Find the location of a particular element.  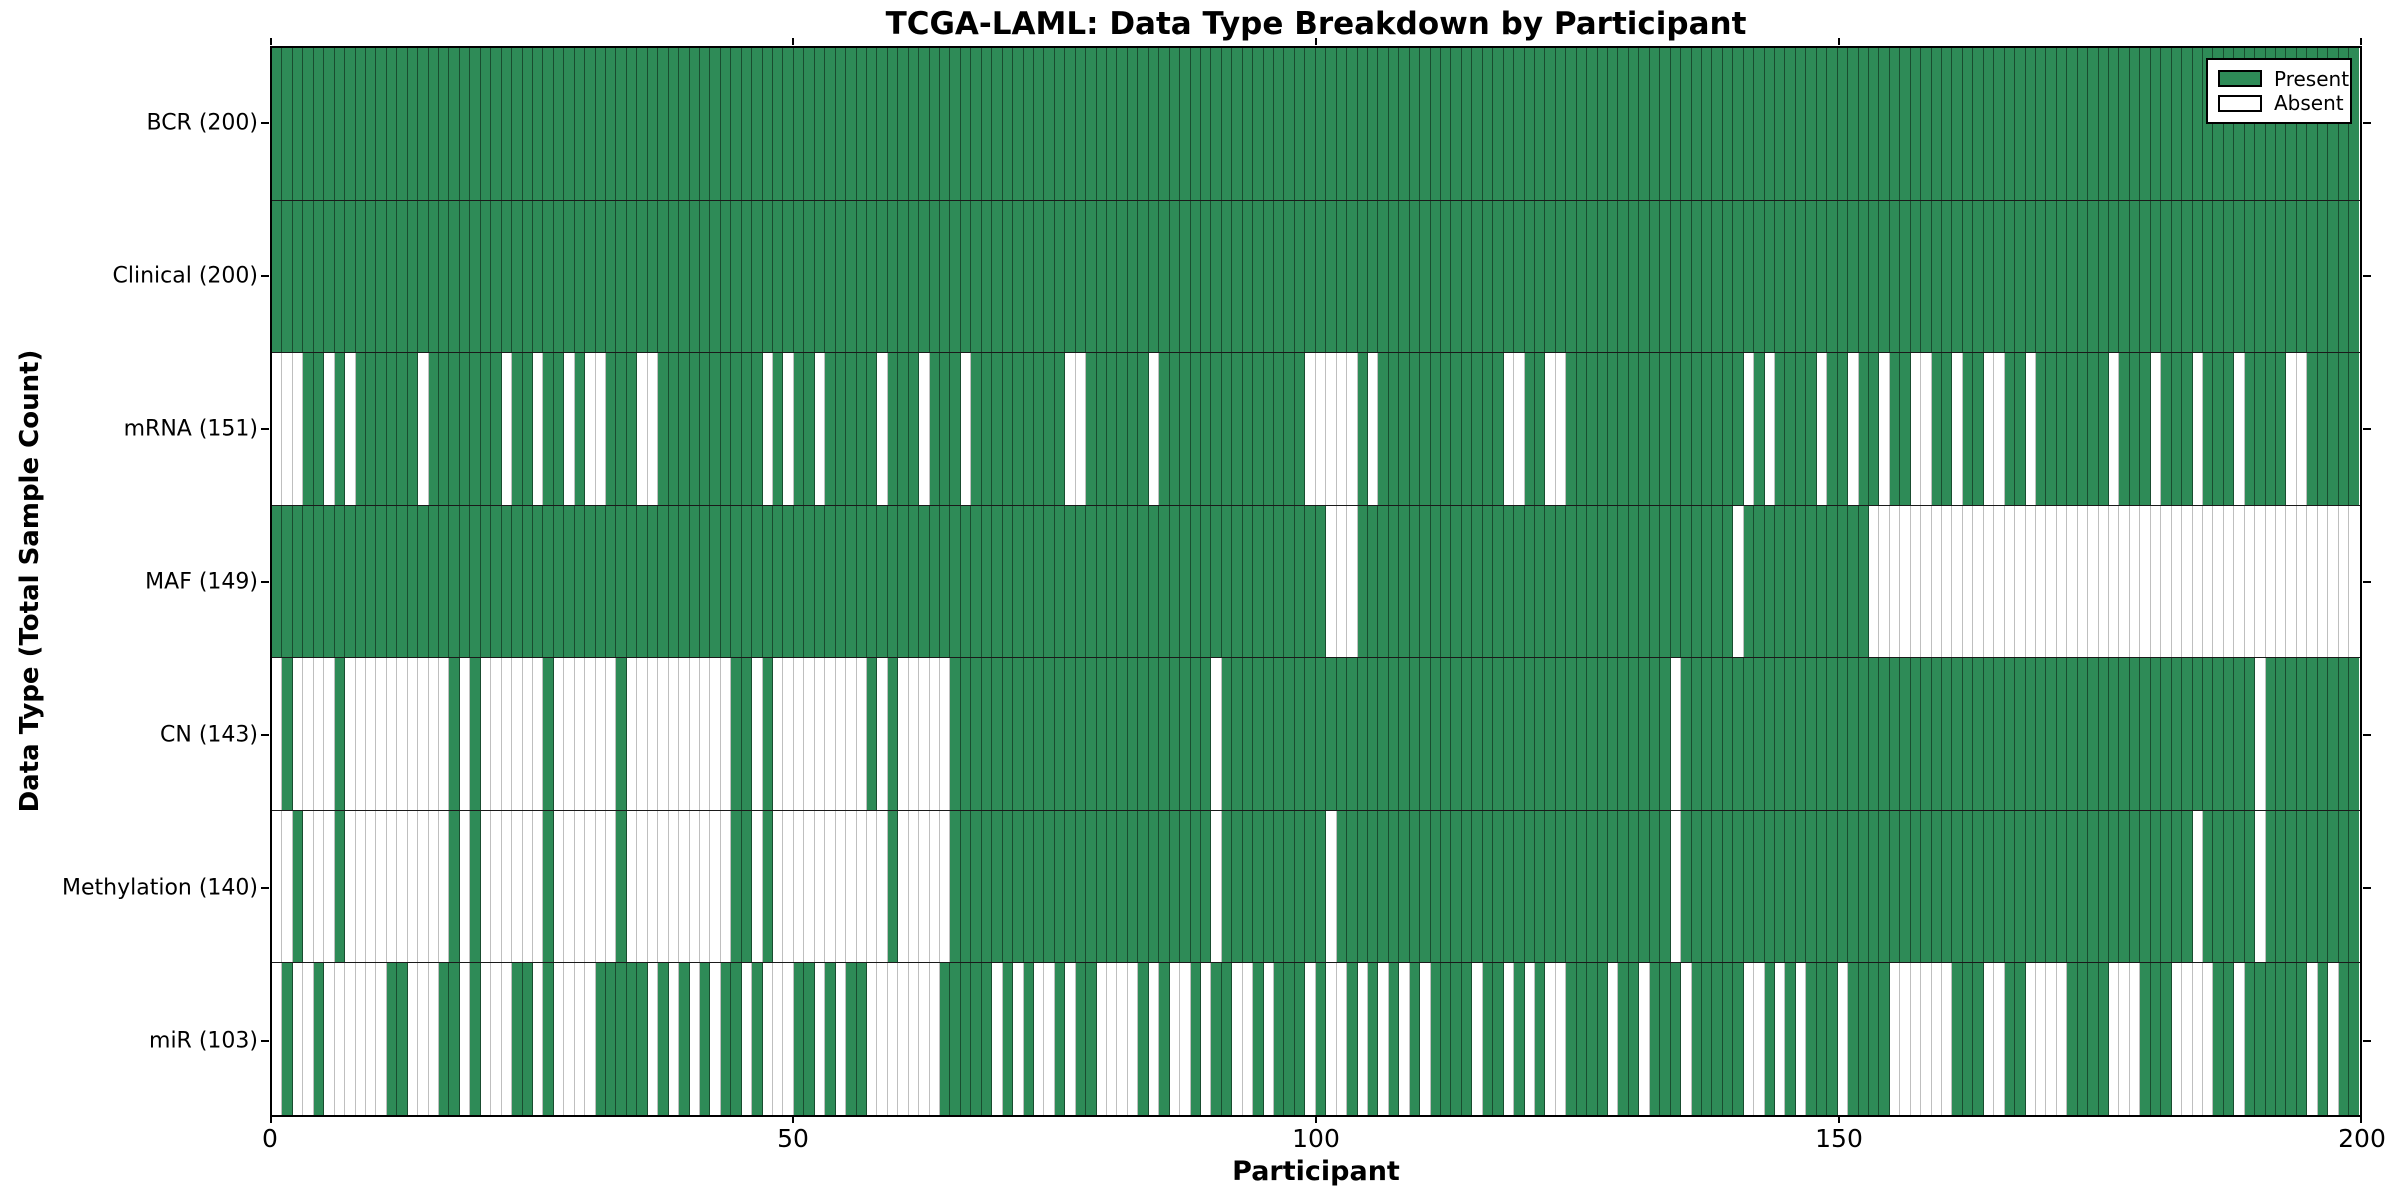

y-tick-label-Methylation: Methylation (140) is located at coordinates (160, 887).